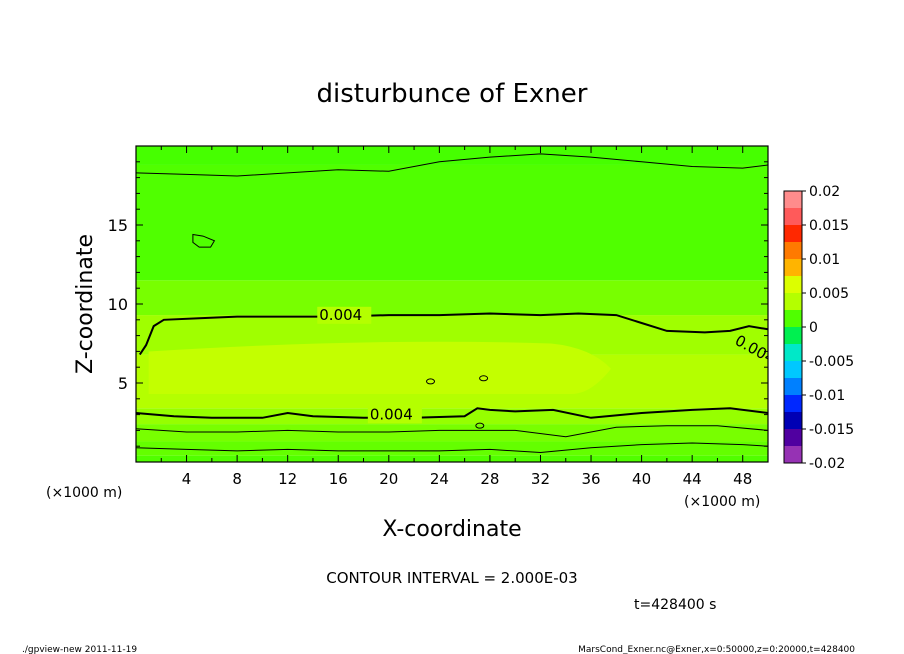 The image size is (904, 654). What do you see at coordinates (237, 479) in the screenshot?
I see `x-tick-label: 8` at bounding box center [237, 479].